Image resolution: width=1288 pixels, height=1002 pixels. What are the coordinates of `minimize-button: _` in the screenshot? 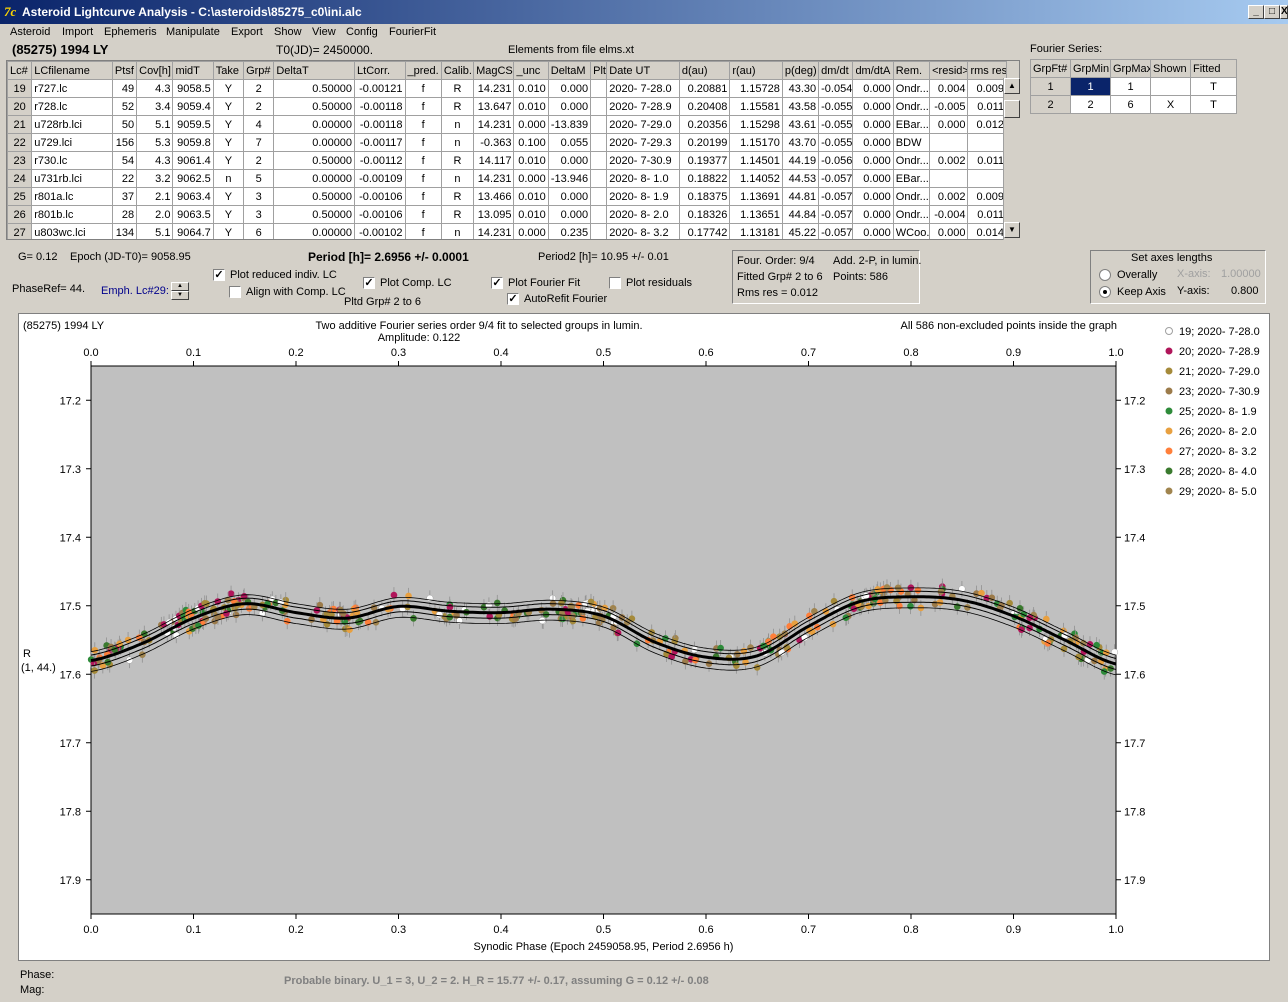 It's located at (1256, 12).